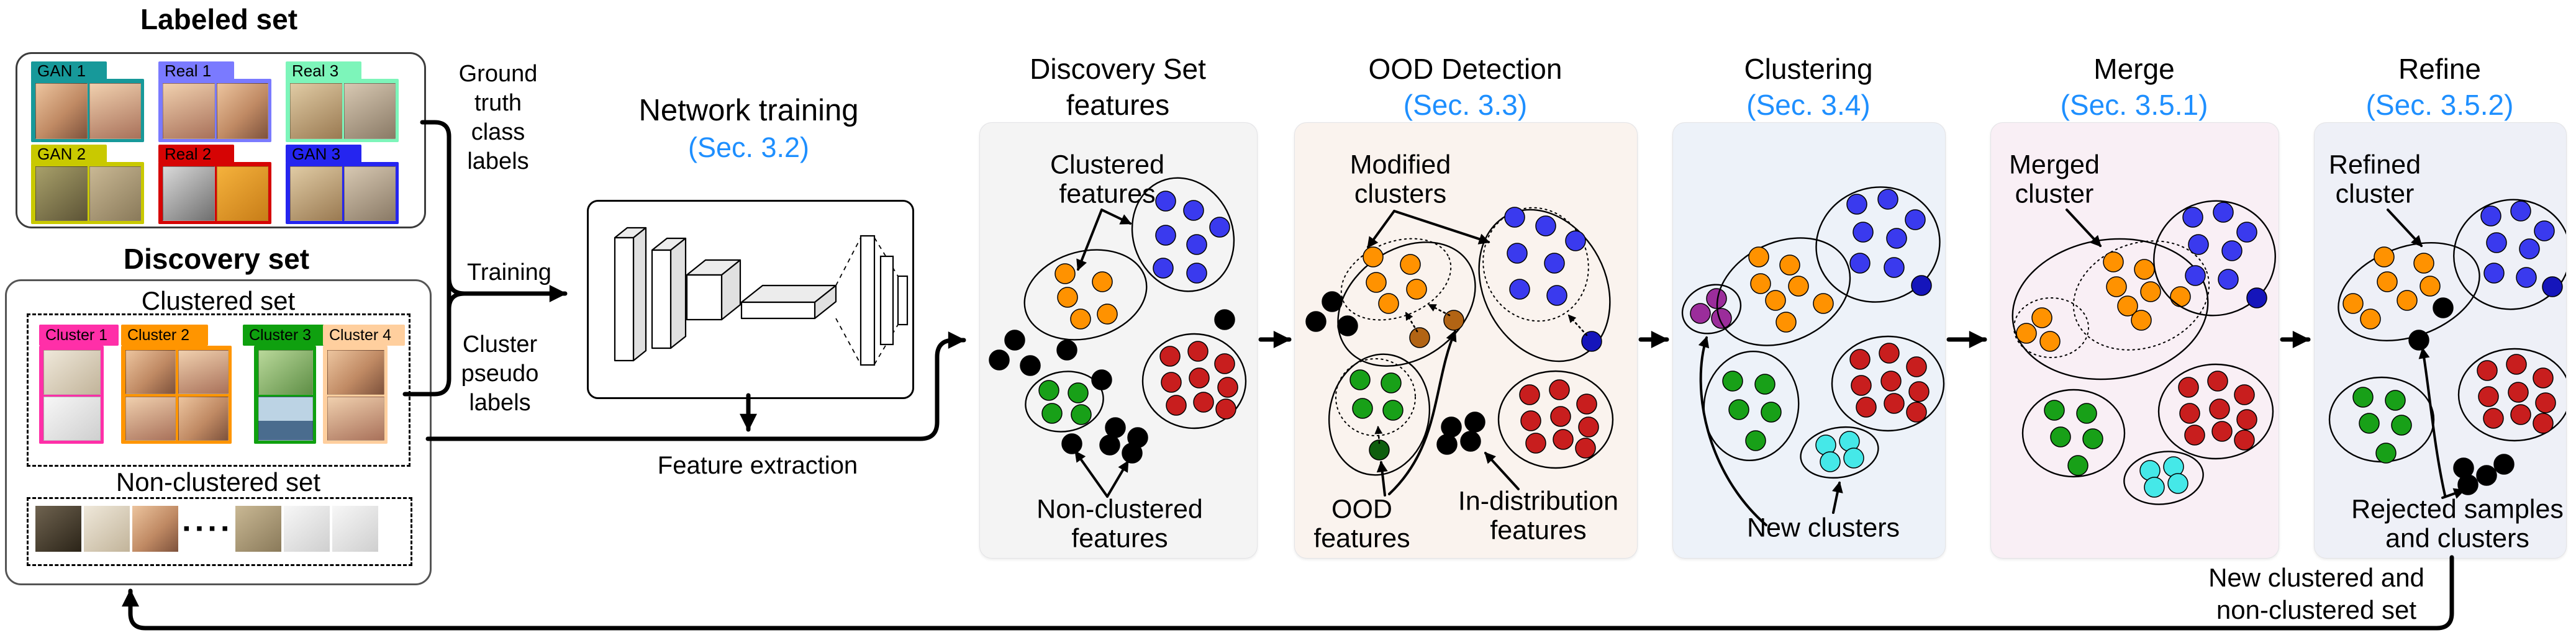 The width and height of the screenshot is (2576, 643). What do you see at coordinates (1465, 69) in the screenshot?
I see `panel-title-line1: OOD Detection` at bounding box center [1465, 69].